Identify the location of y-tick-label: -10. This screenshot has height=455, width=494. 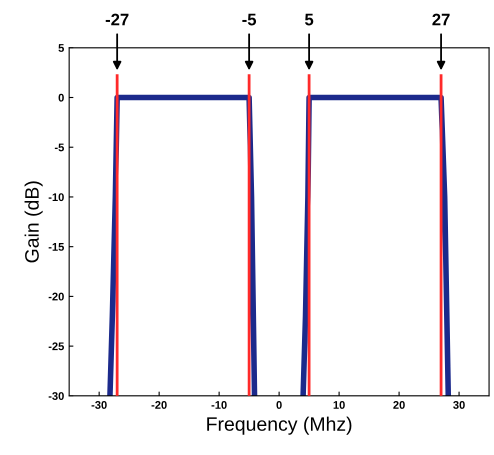
(56, 197).